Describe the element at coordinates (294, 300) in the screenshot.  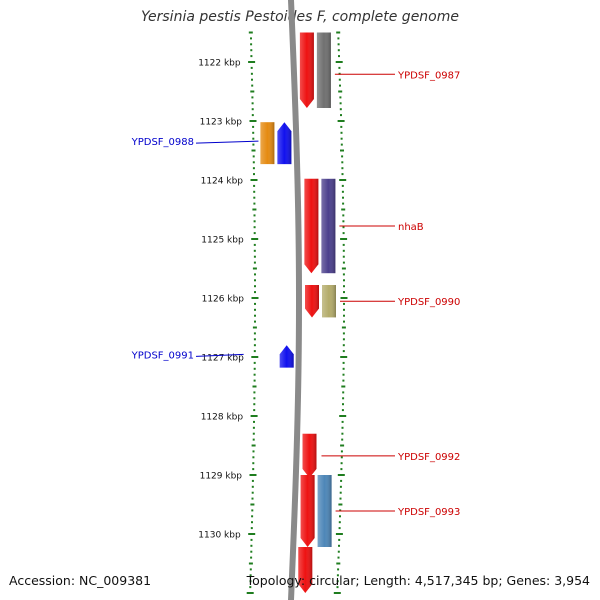
I see `genome-backbone` at that location.